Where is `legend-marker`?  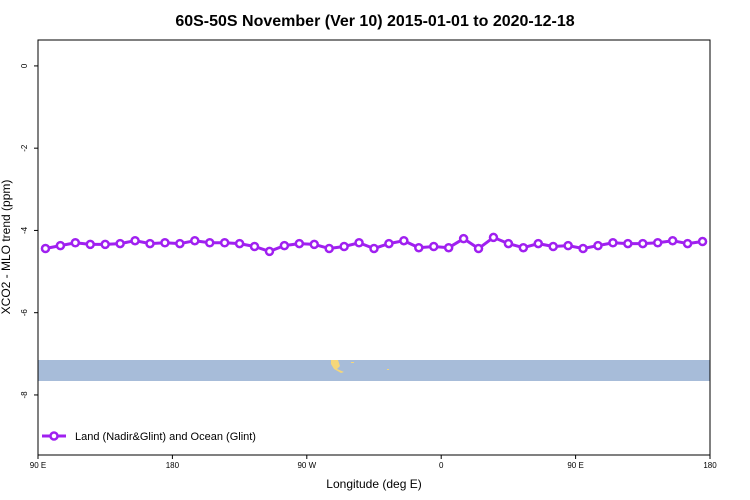 legend-marker is located at coordinates (54, 436).